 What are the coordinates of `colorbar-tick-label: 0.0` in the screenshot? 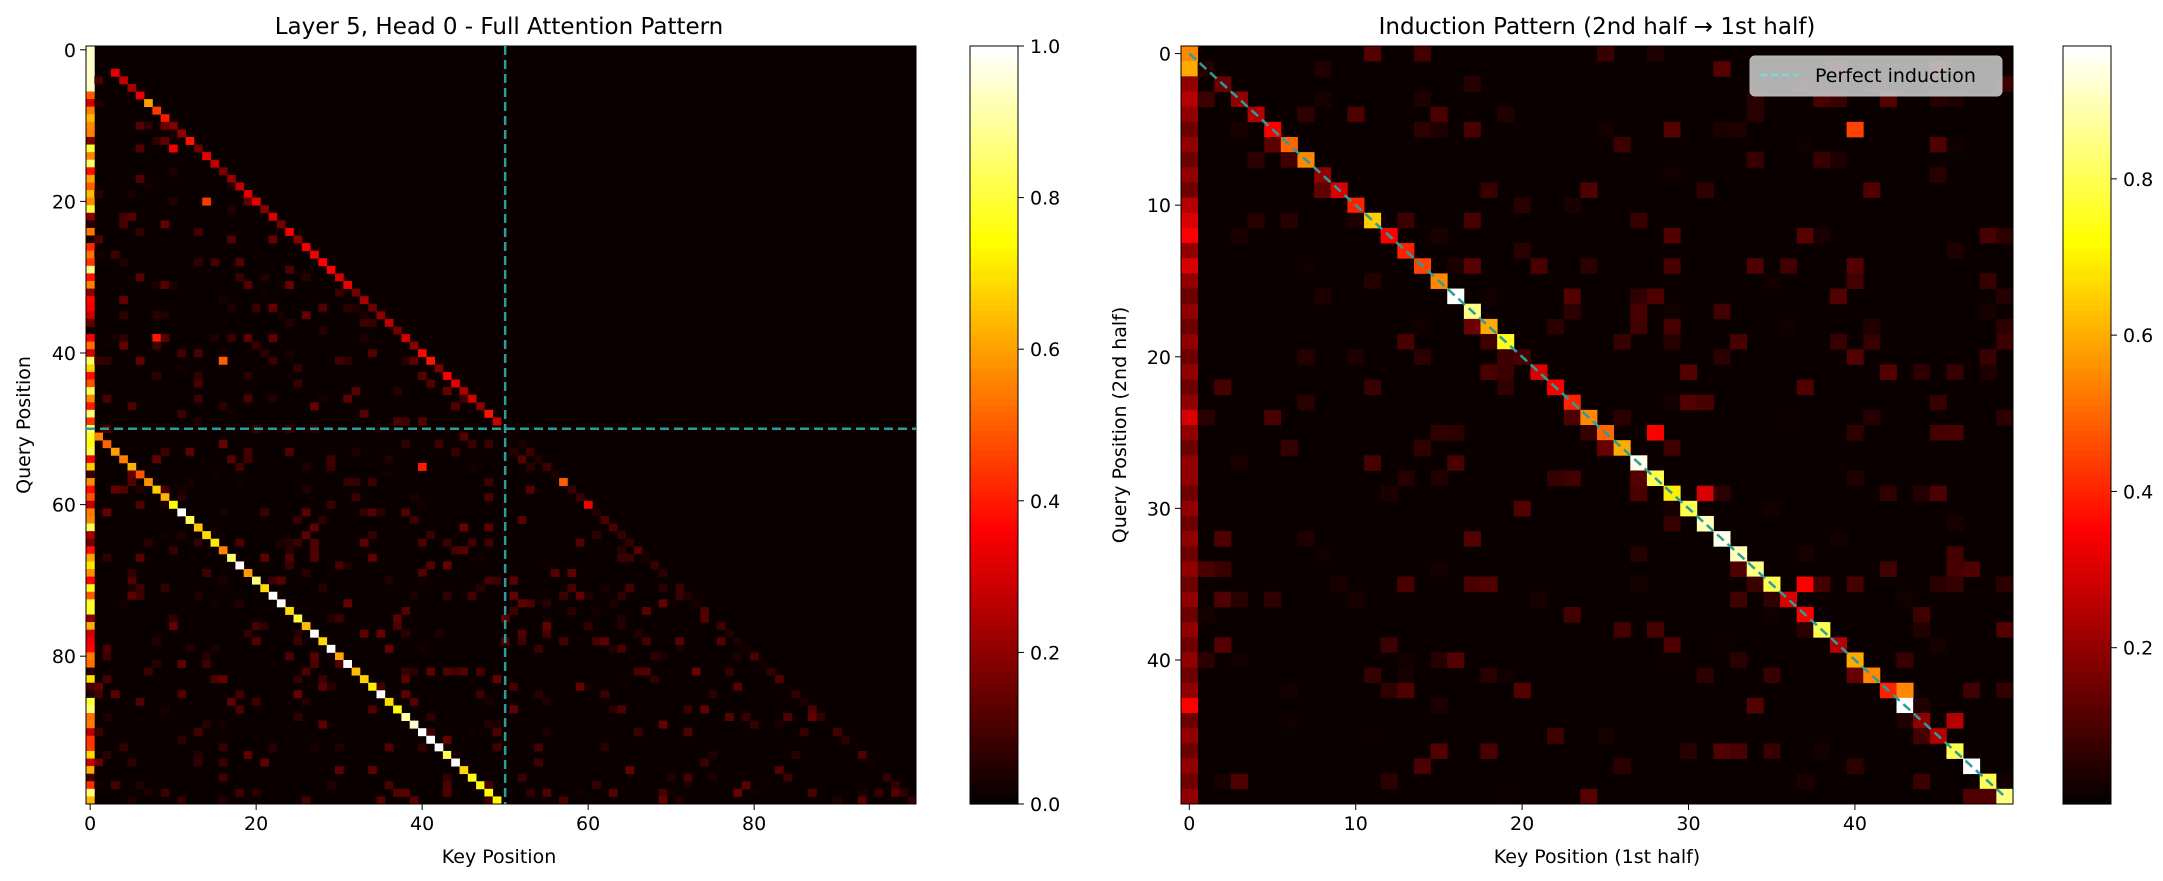 It's located at (1045, 805).